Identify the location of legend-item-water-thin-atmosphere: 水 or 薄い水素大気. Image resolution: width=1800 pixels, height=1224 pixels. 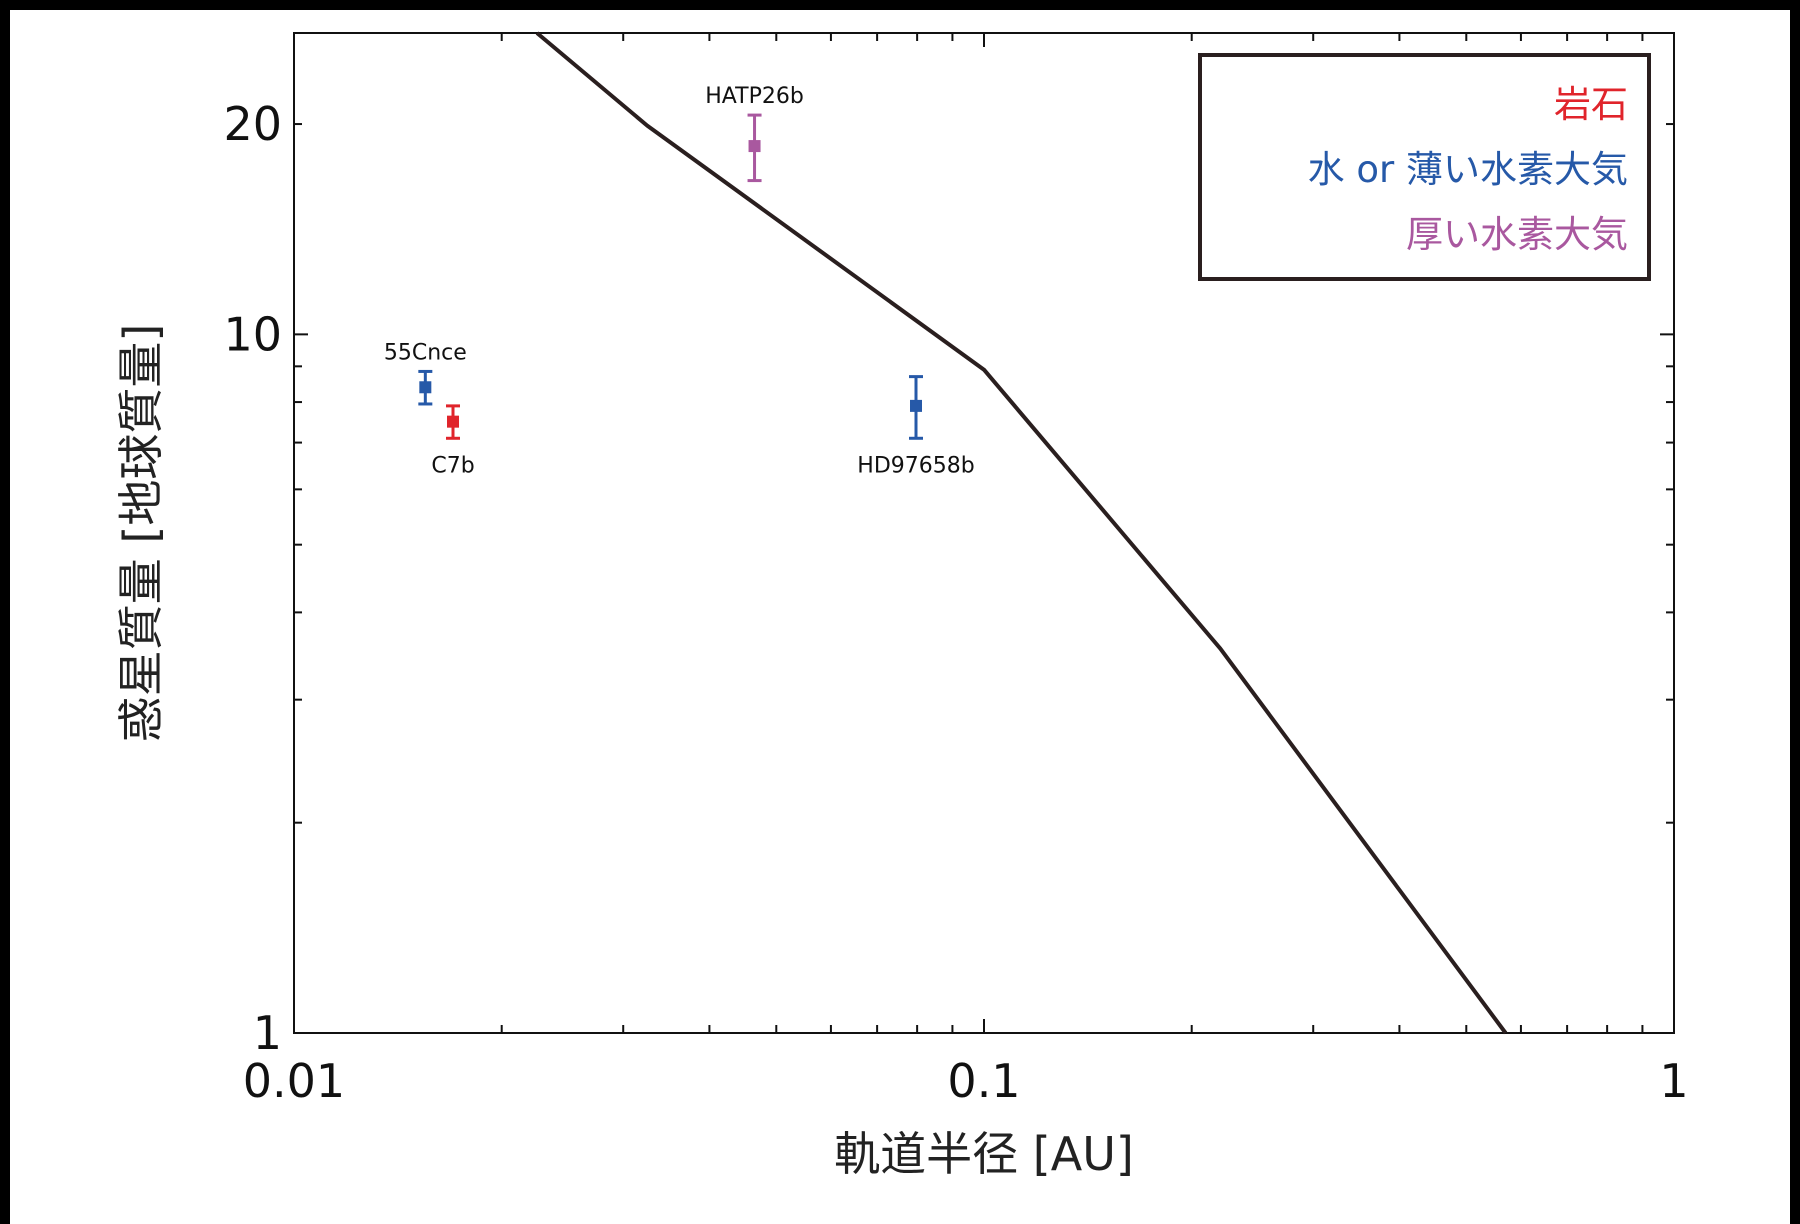
(1468, 169).